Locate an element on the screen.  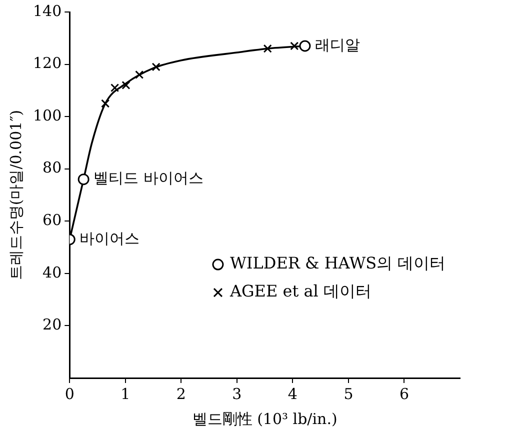
x-tick-label: 4 is located at coordinates (293, 393).